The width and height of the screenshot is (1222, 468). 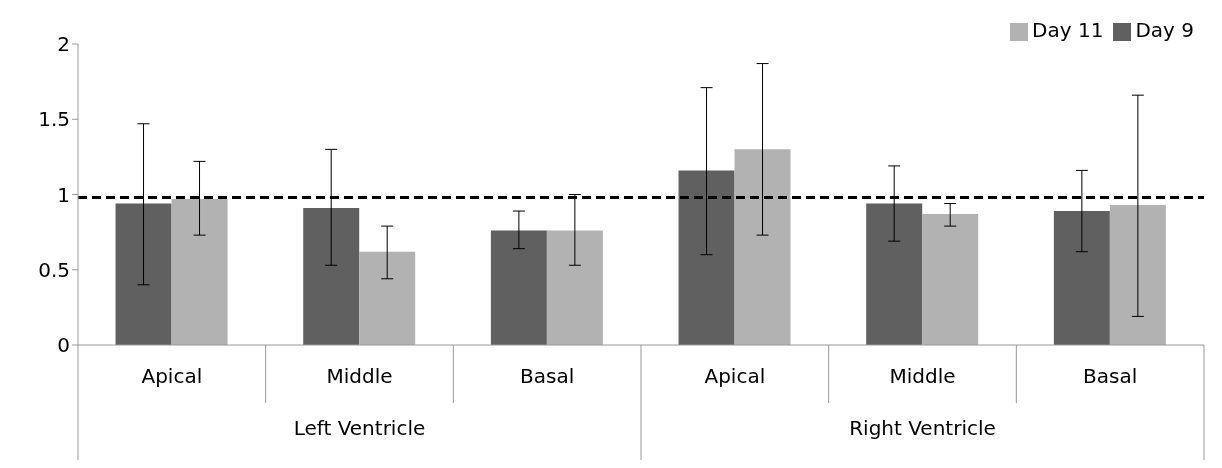 I want to click on text: Left Ventricle, so click(x=359, y=428).